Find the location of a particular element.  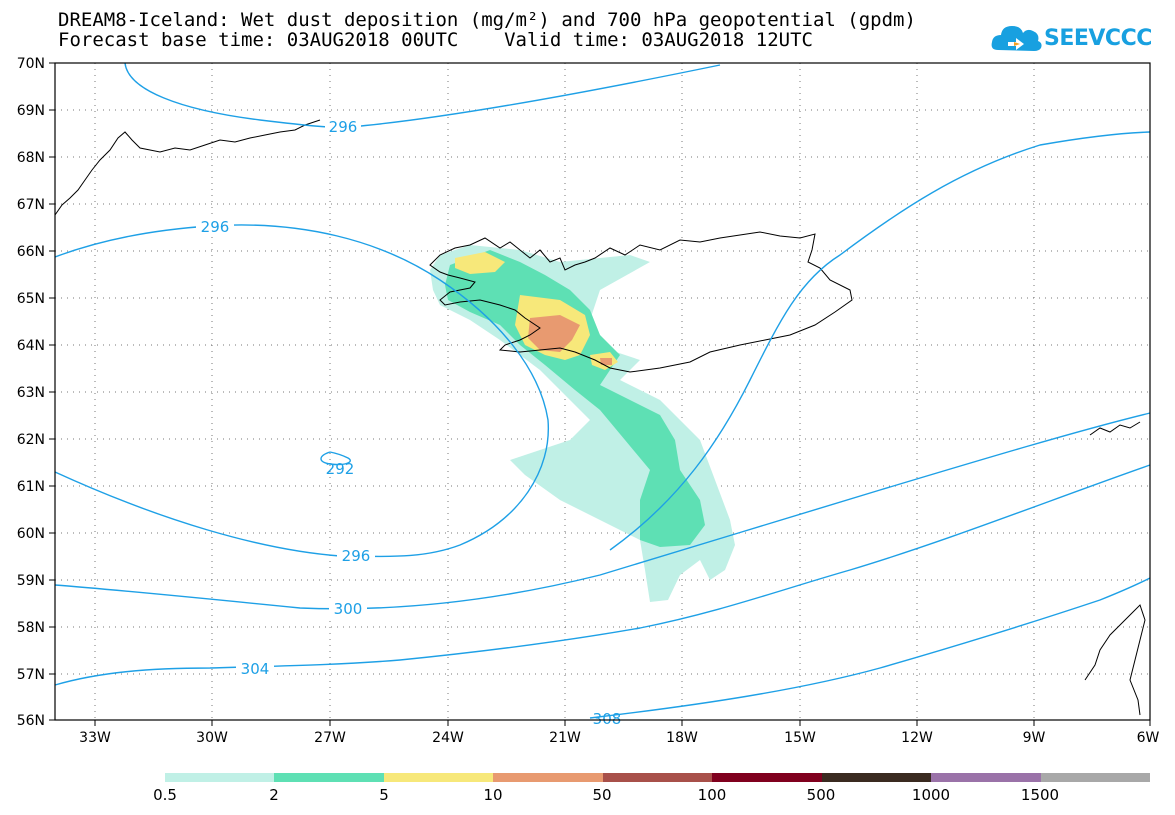

lat-label: 62N is located at coordinates (31, 440).